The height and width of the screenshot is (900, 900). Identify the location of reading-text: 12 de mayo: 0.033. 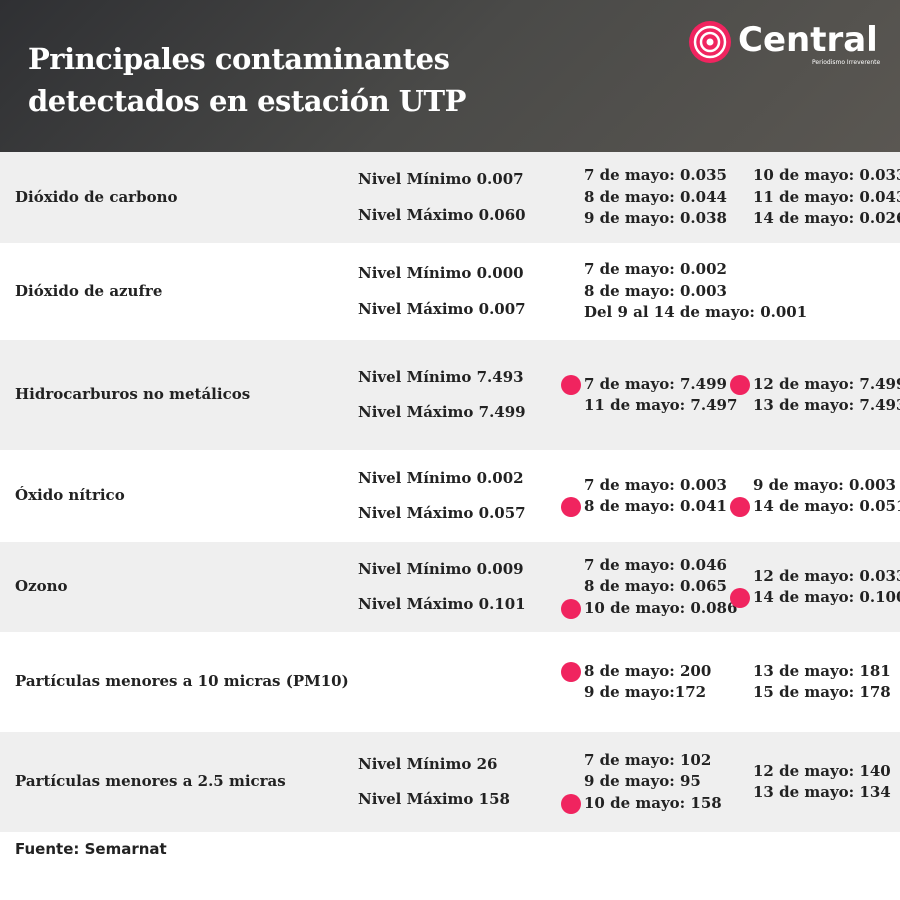
(826, 575).